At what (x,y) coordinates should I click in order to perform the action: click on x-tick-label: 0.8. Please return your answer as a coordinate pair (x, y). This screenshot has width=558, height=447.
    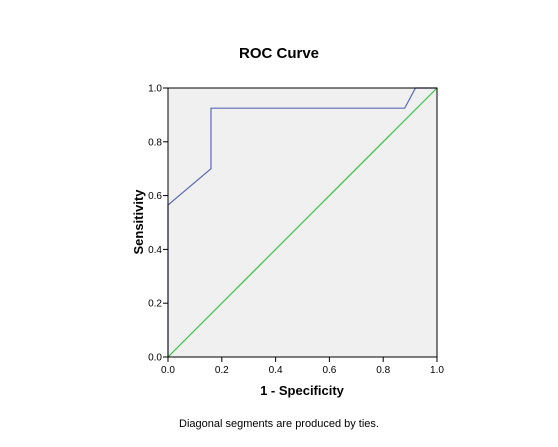
    Looking at the image, I should click on (383, 370).